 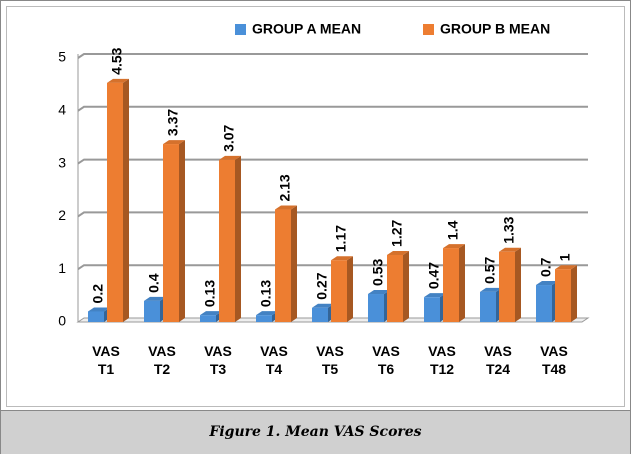 I want to click on value-label: 1.27, so click(x=397, y=232).